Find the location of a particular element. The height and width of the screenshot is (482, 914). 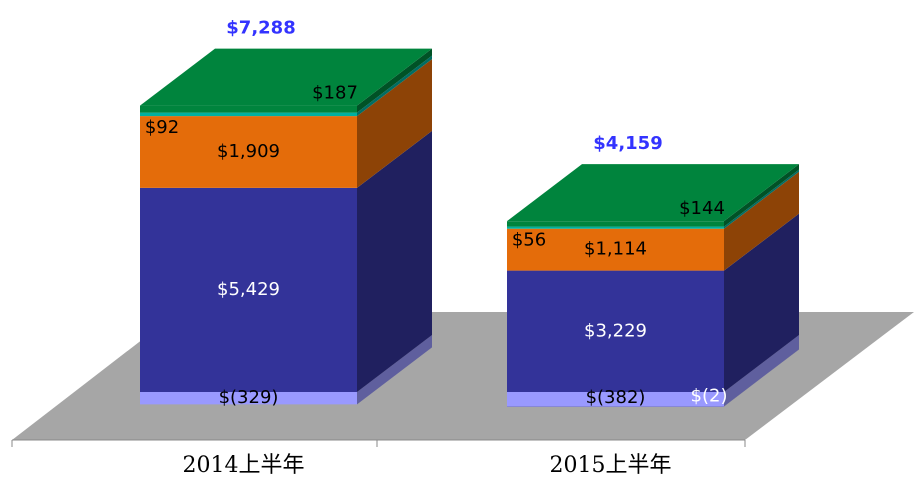

data-label: $3,229 is located at coordinates (615, 330).